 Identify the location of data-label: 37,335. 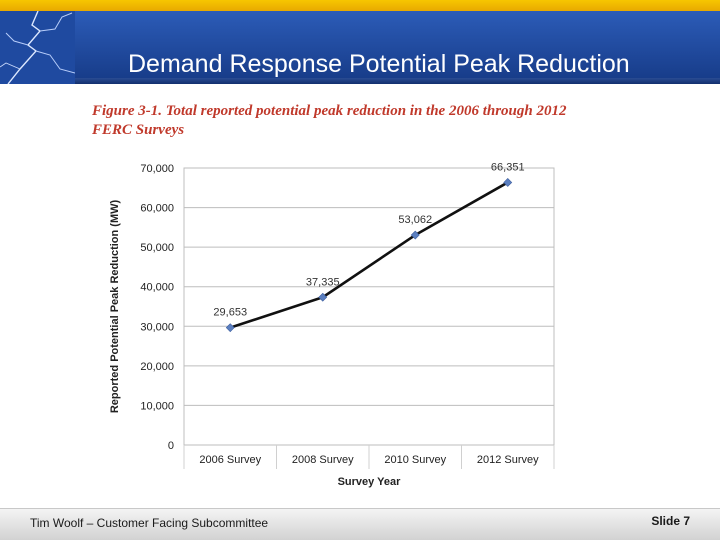
(323, 282).